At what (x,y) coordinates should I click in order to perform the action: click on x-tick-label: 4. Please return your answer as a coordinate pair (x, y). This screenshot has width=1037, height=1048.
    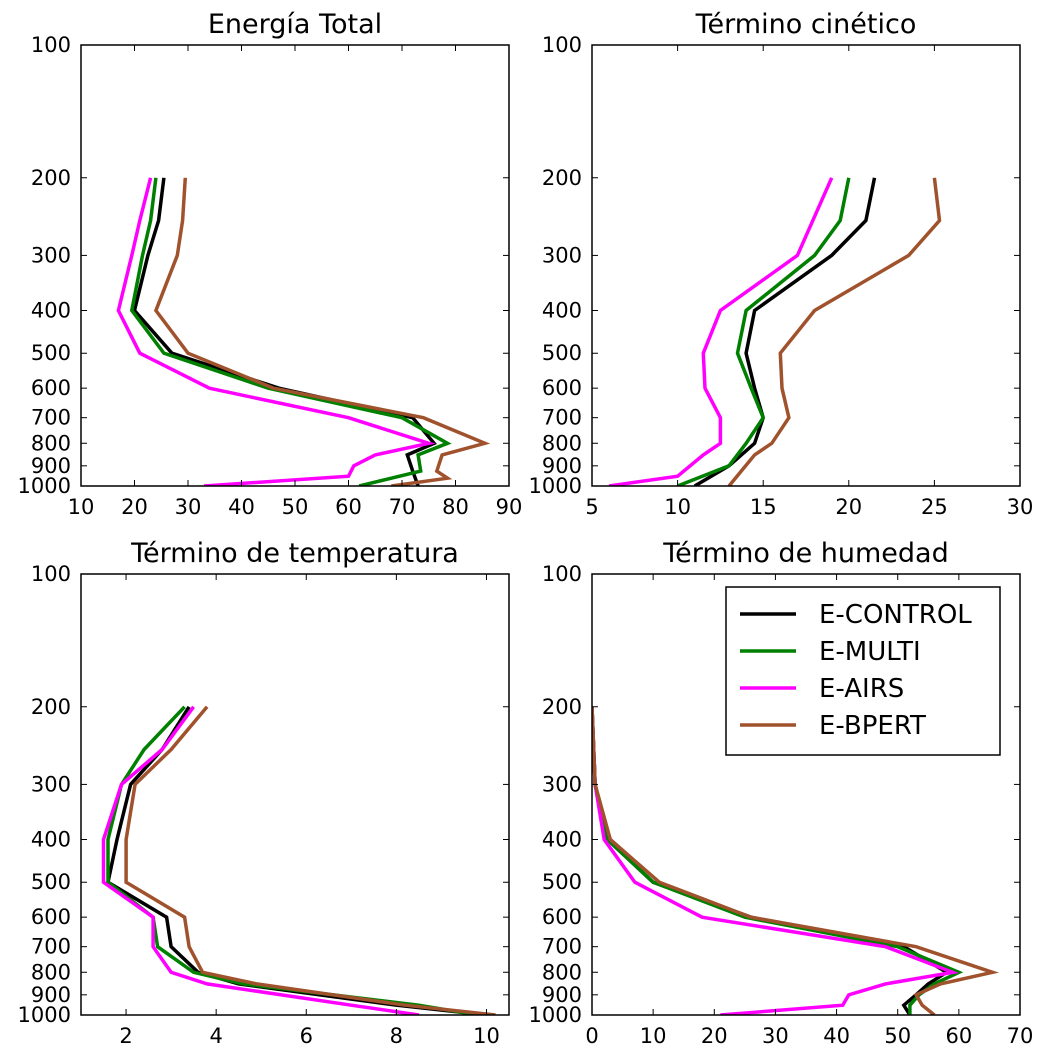
    Looking at the image, I should click on (215, 1036).